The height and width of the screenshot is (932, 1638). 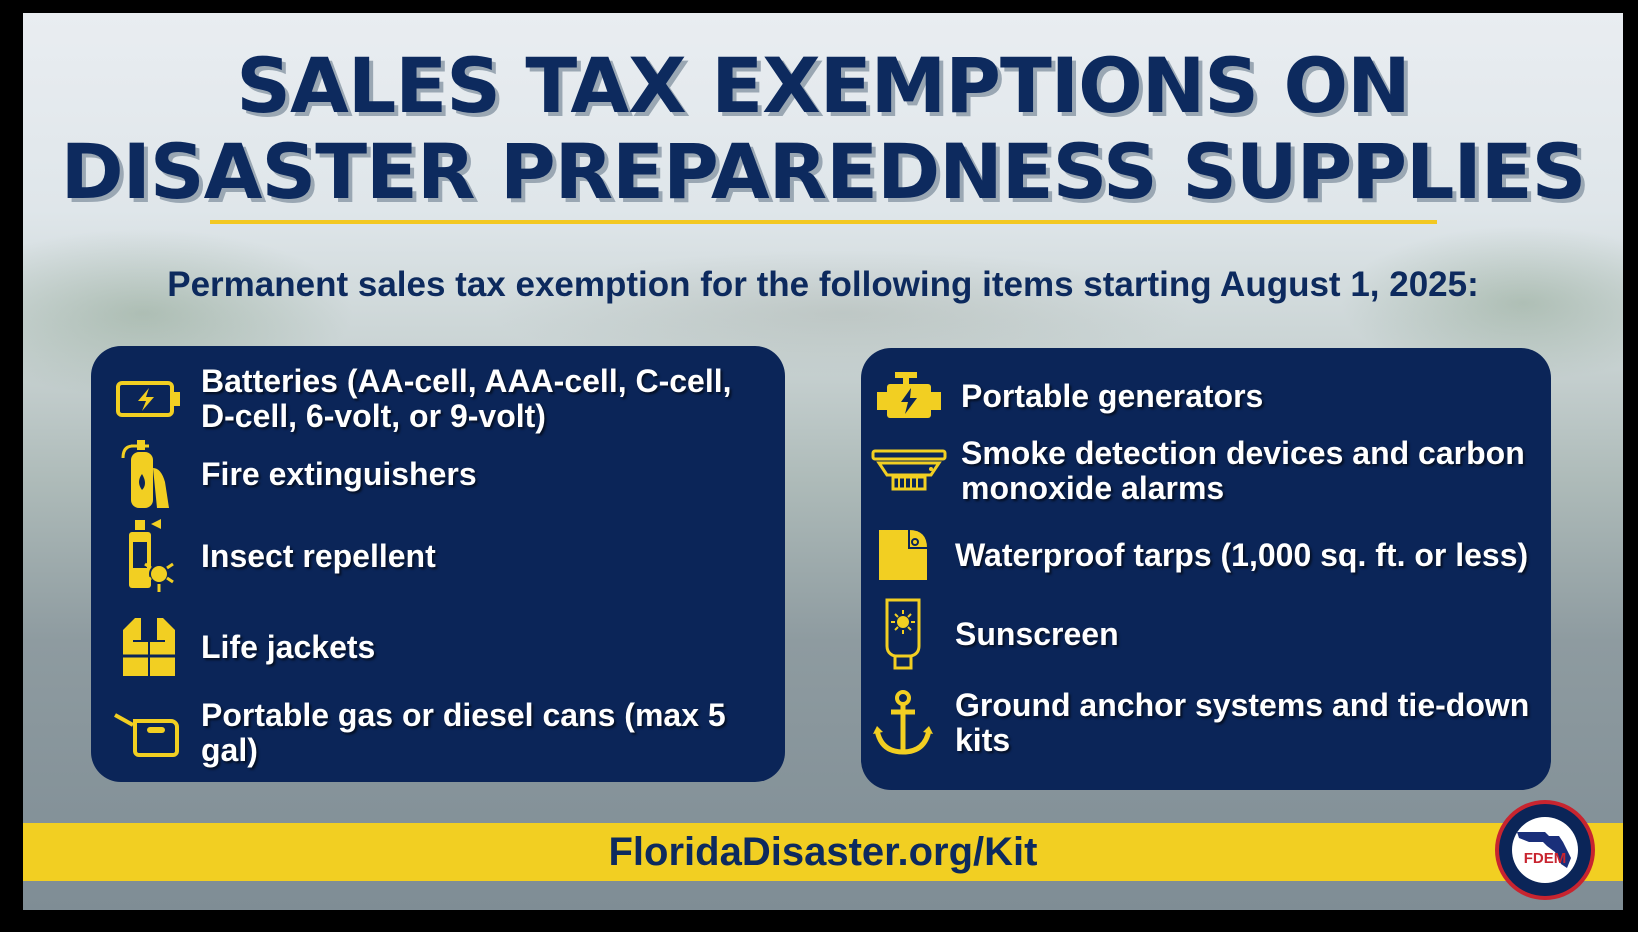 I want to click on item-label: Life jackets, so click(x=288, y=646).